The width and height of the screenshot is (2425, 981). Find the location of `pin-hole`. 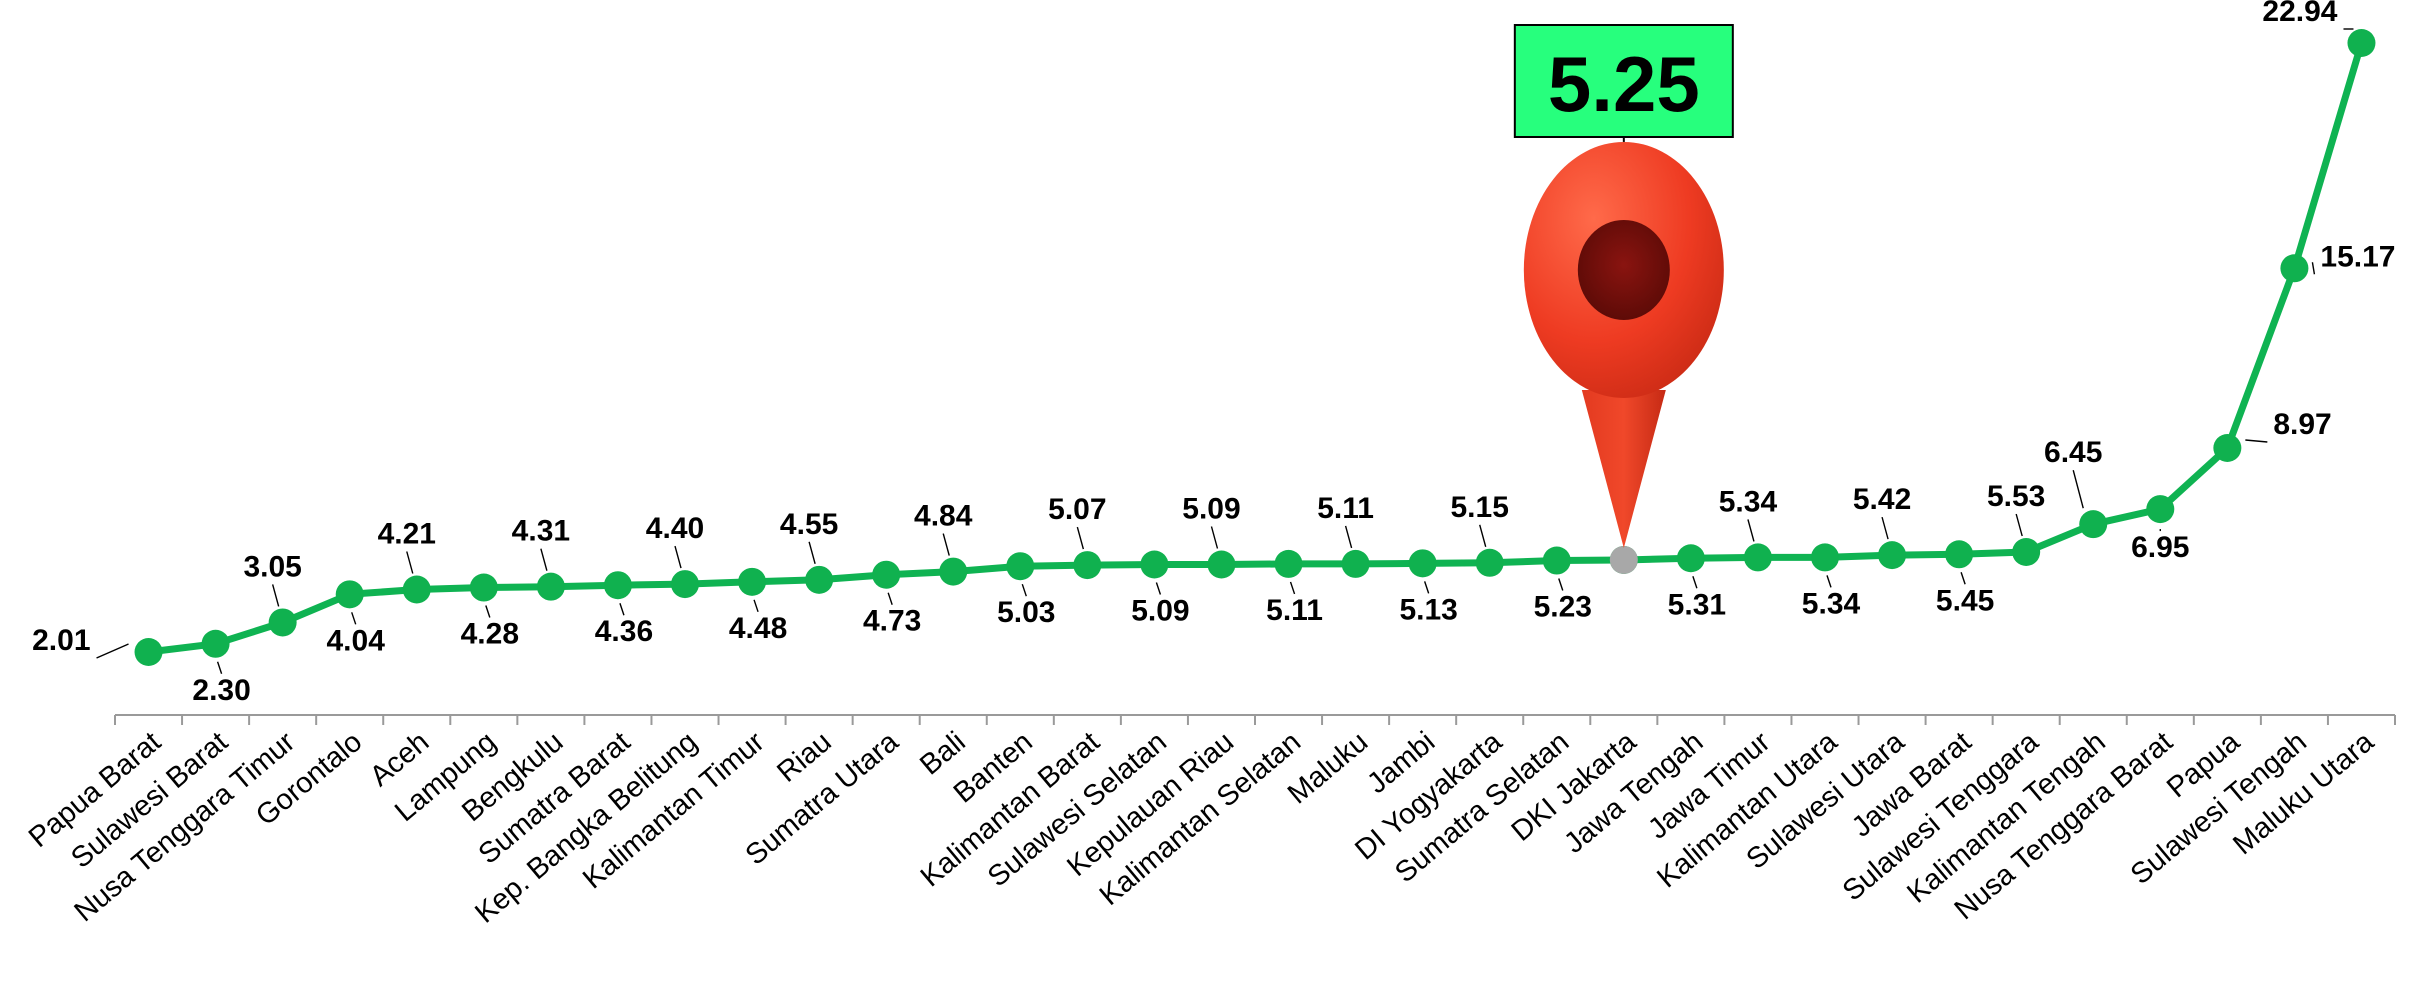

pin-hole is located at coordinates (1623, 269).